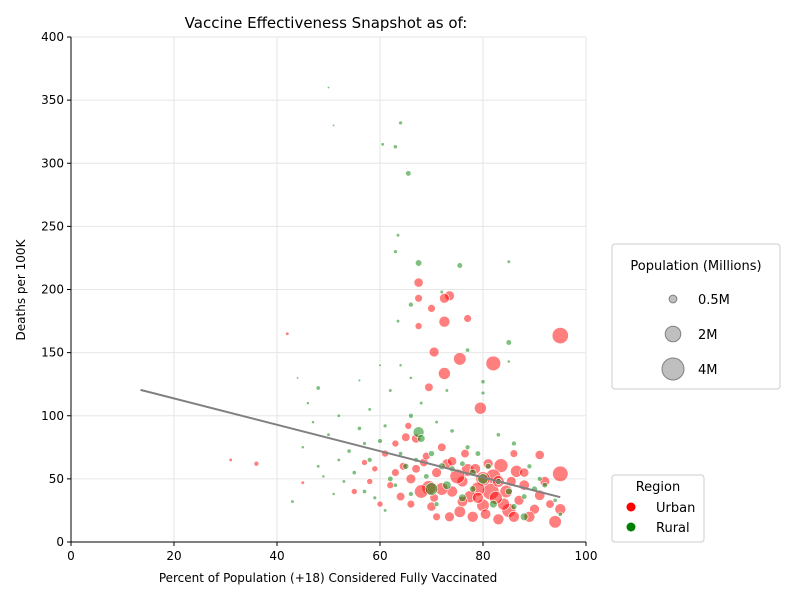 The width and height of the screenshot is (800, 600). Describe the element at coordinates (52, 100) in the screenshot. I see `y-tick-label: 350` at that location.